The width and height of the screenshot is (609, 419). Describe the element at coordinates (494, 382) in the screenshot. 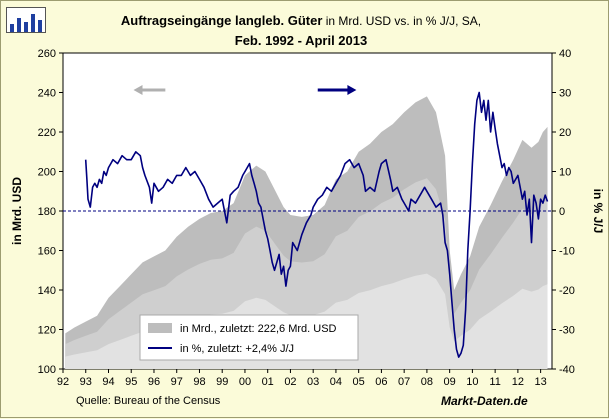

I see `x-tick-label: 11` at that location.